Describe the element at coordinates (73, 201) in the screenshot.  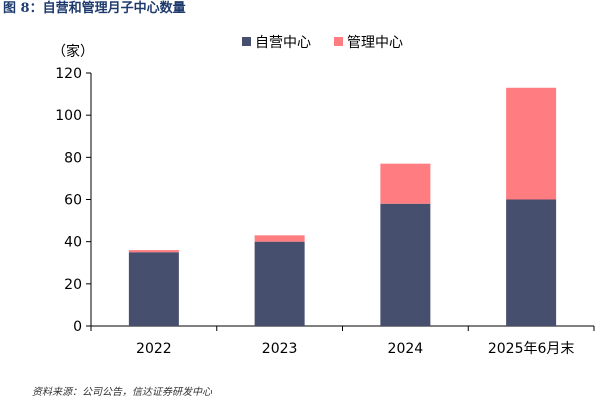
I see `y-tick-label: 60` at that location.